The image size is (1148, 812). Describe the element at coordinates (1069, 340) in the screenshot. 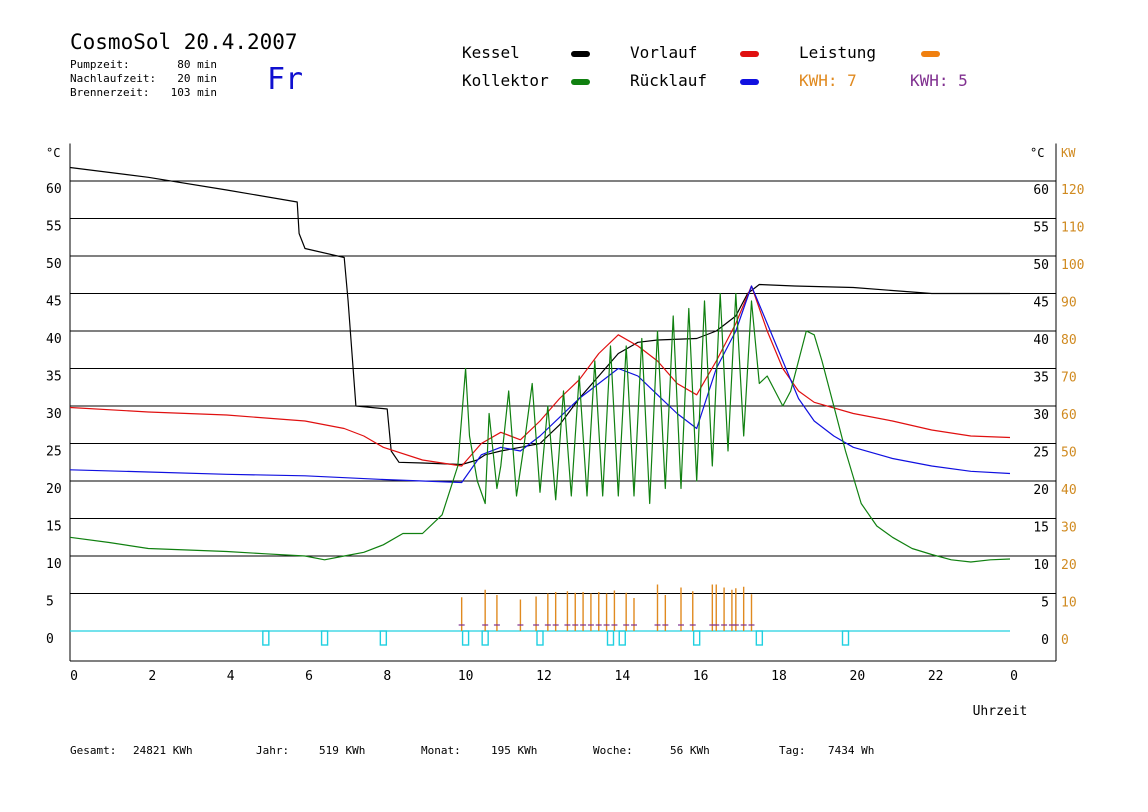

I see `y2-tick-label: 80` at that location.